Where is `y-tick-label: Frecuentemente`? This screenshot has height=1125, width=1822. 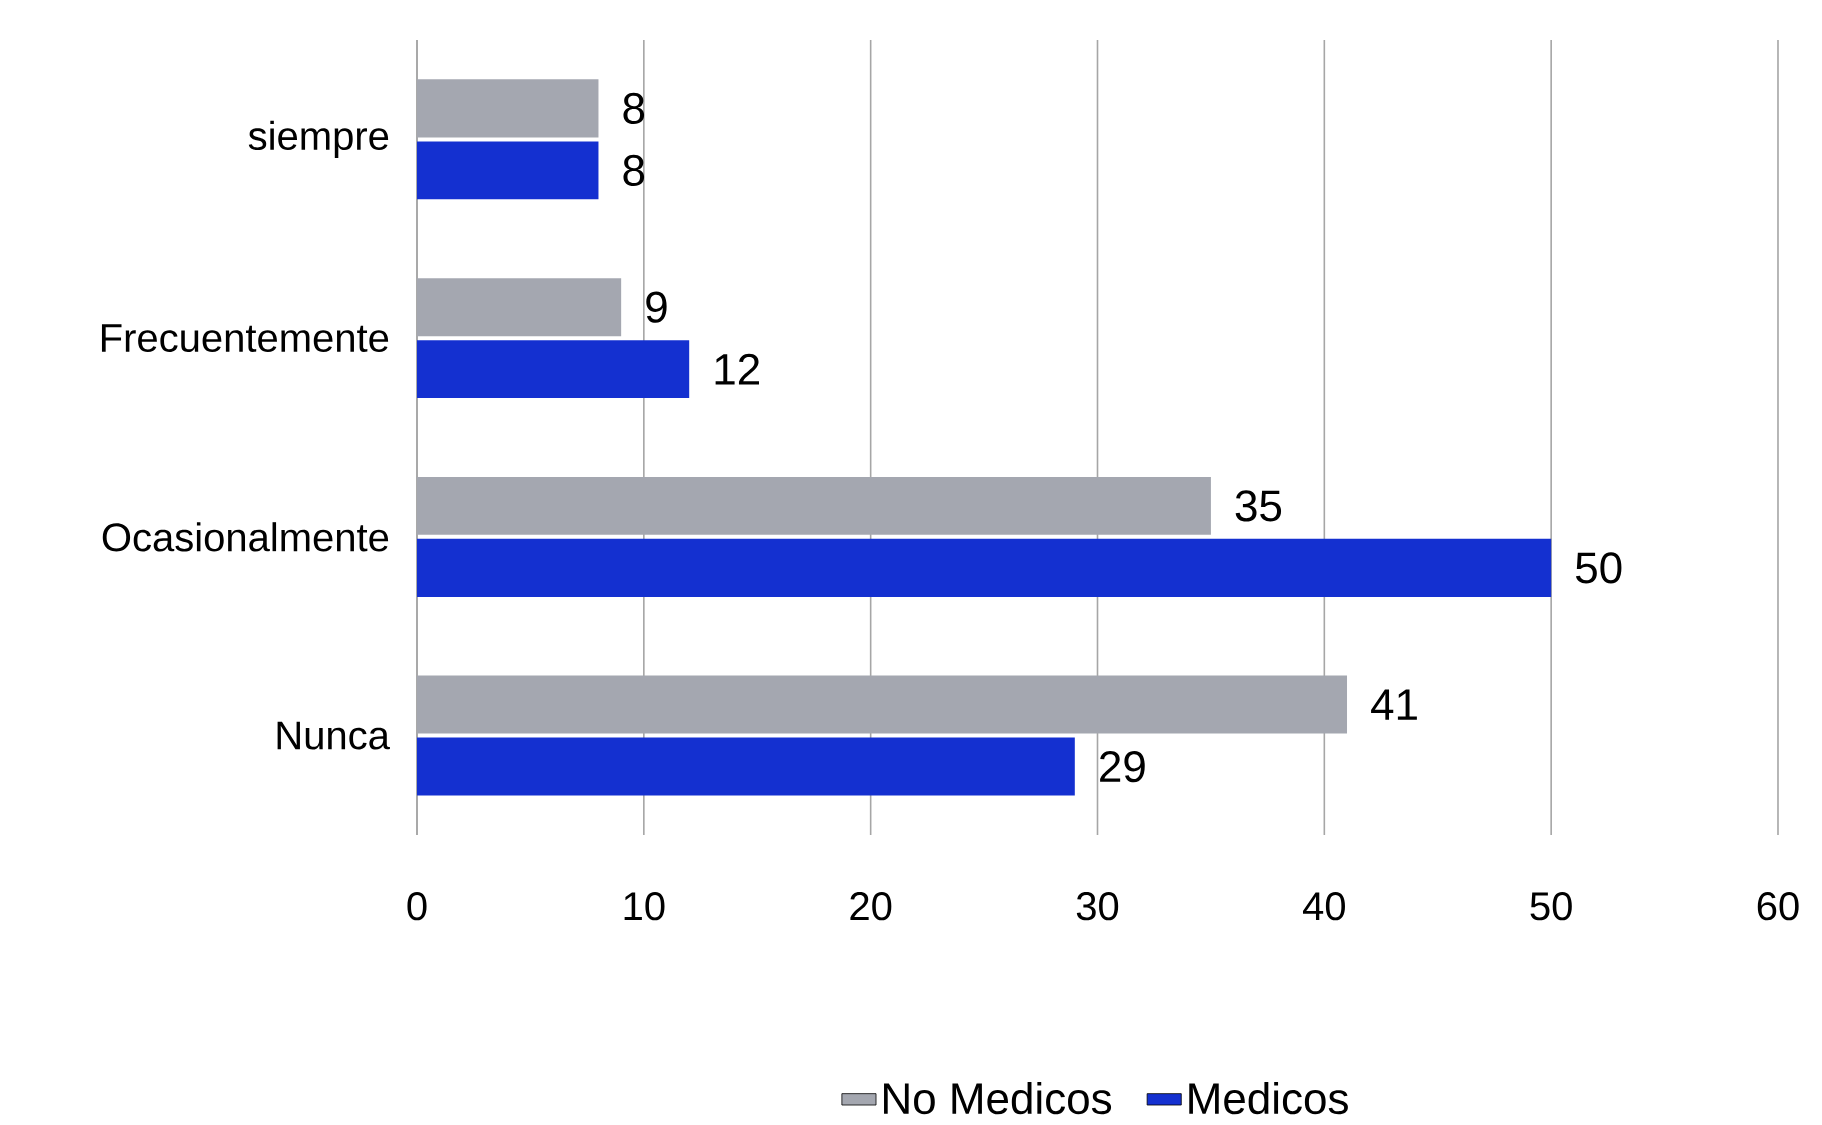
y-tick-label: Frecuentemente is located at coordinates (245, 338).